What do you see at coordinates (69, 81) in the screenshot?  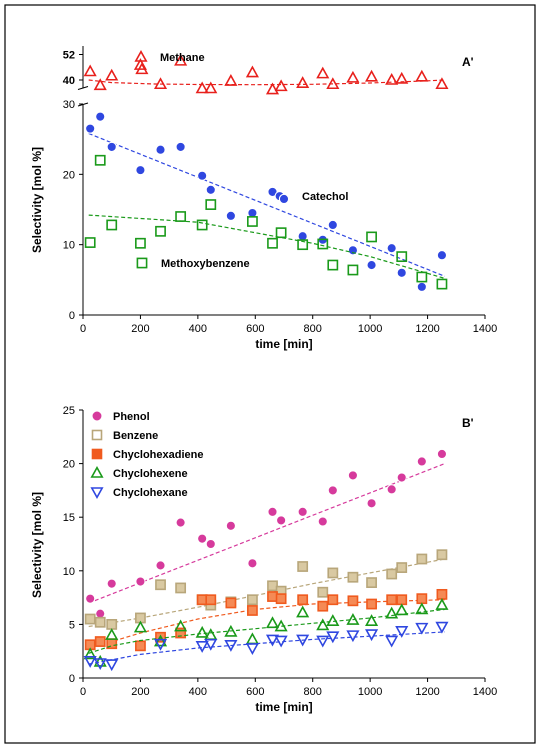 I see `y-tick-upper-label: 40` at bounding box center [69, 81].